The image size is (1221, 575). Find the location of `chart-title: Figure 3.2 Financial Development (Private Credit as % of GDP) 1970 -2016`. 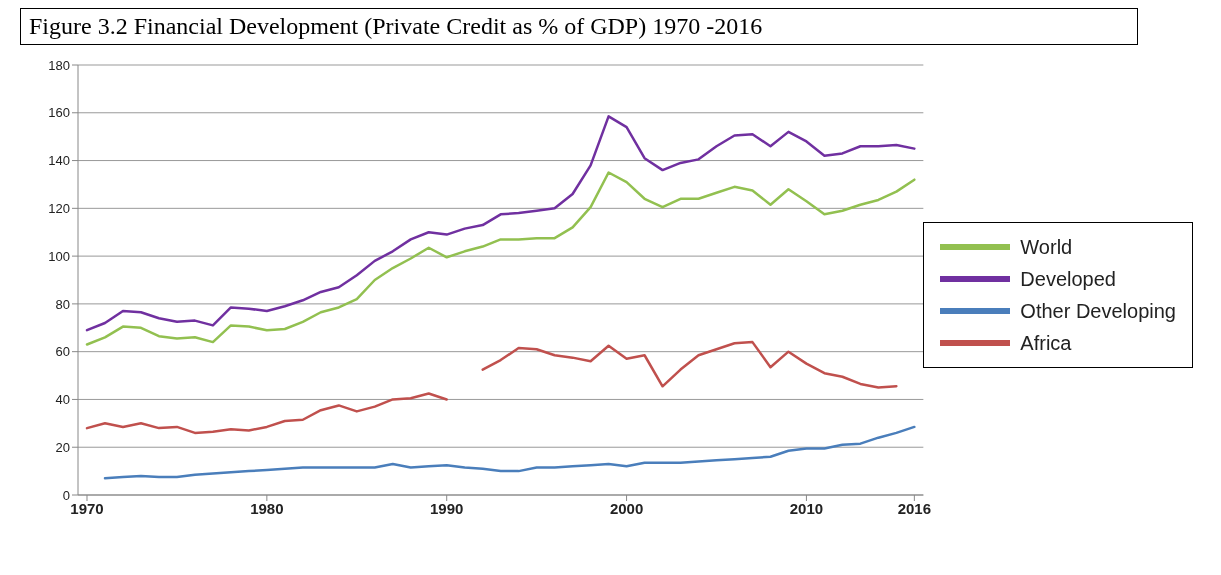

chart-title: Figure 3.2 Financial Development (Private Credit as % of GDP) 1970 -2016 is located at coordinates (579, 26).